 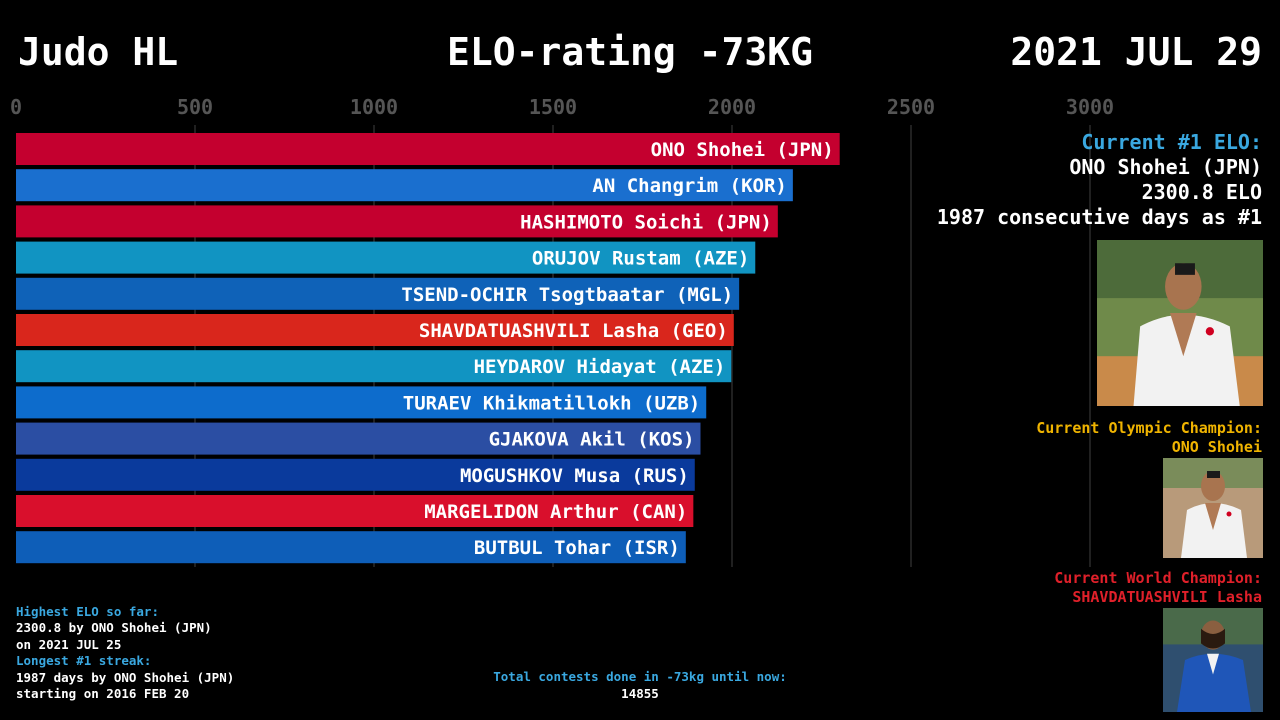 I want to click on leader-title: Current #1 ELO:, so click(x=1171, y=142).